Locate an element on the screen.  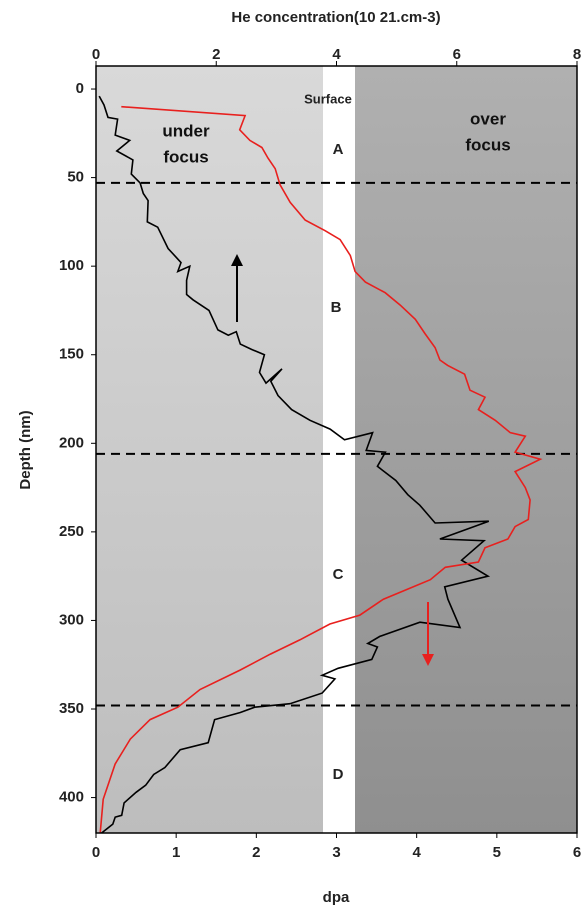
y-tick-label: 0 is located at coordinates (80, 88).